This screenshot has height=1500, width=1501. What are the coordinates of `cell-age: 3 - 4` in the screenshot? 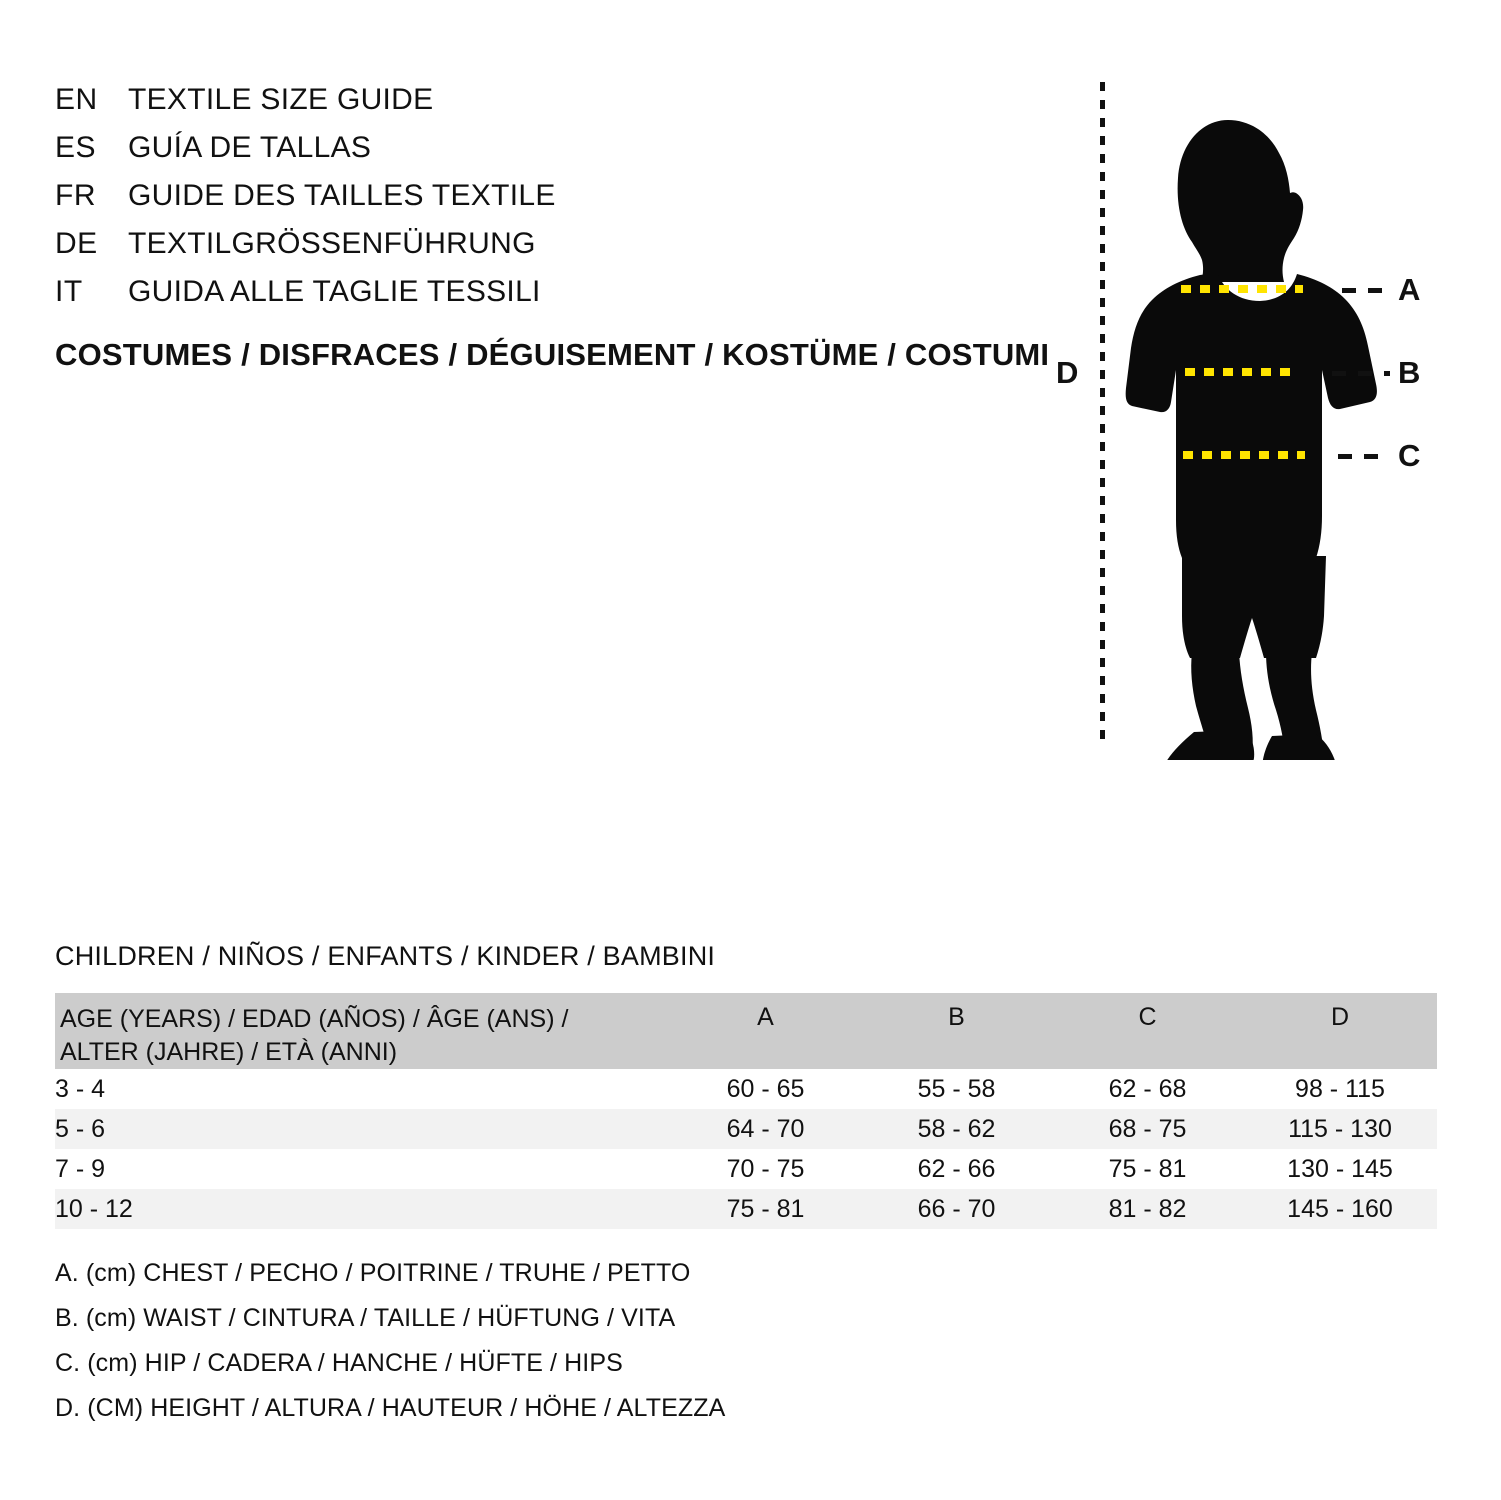 It's located at (80, 1088).